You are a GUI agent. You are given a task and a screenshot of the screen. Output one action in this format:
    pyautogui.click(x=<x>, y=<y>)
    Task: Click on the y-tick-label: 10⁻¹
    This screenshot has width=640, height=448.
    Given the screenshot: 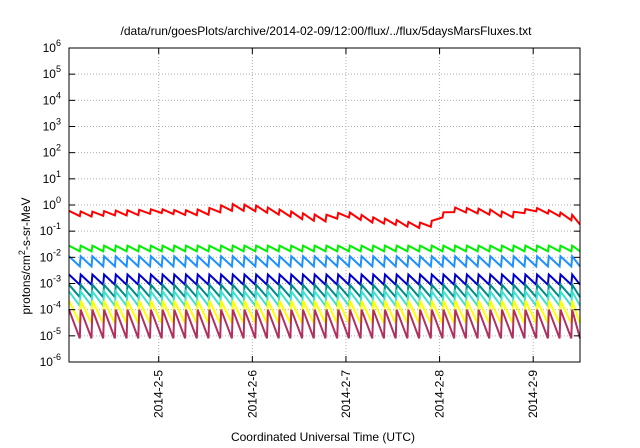 What is the action you would take?
    pyautogui.click(x=50, y=229)
    